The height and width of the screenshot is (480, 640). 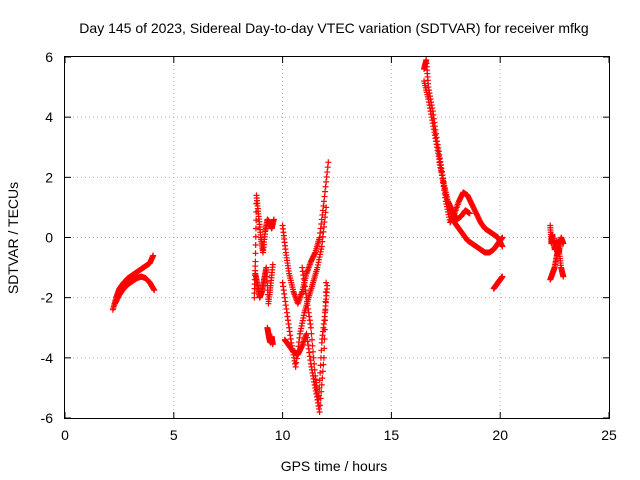 I want to click on series-arc-2a, so click(x=264, y=246).